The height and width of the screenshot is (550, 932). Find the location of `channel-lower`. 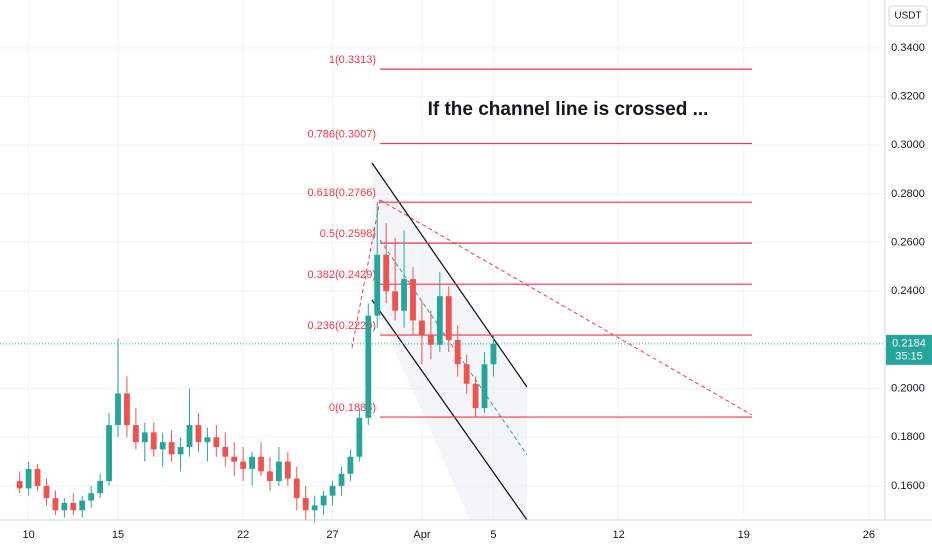

channel-lower is located at coordinates (449, 410).